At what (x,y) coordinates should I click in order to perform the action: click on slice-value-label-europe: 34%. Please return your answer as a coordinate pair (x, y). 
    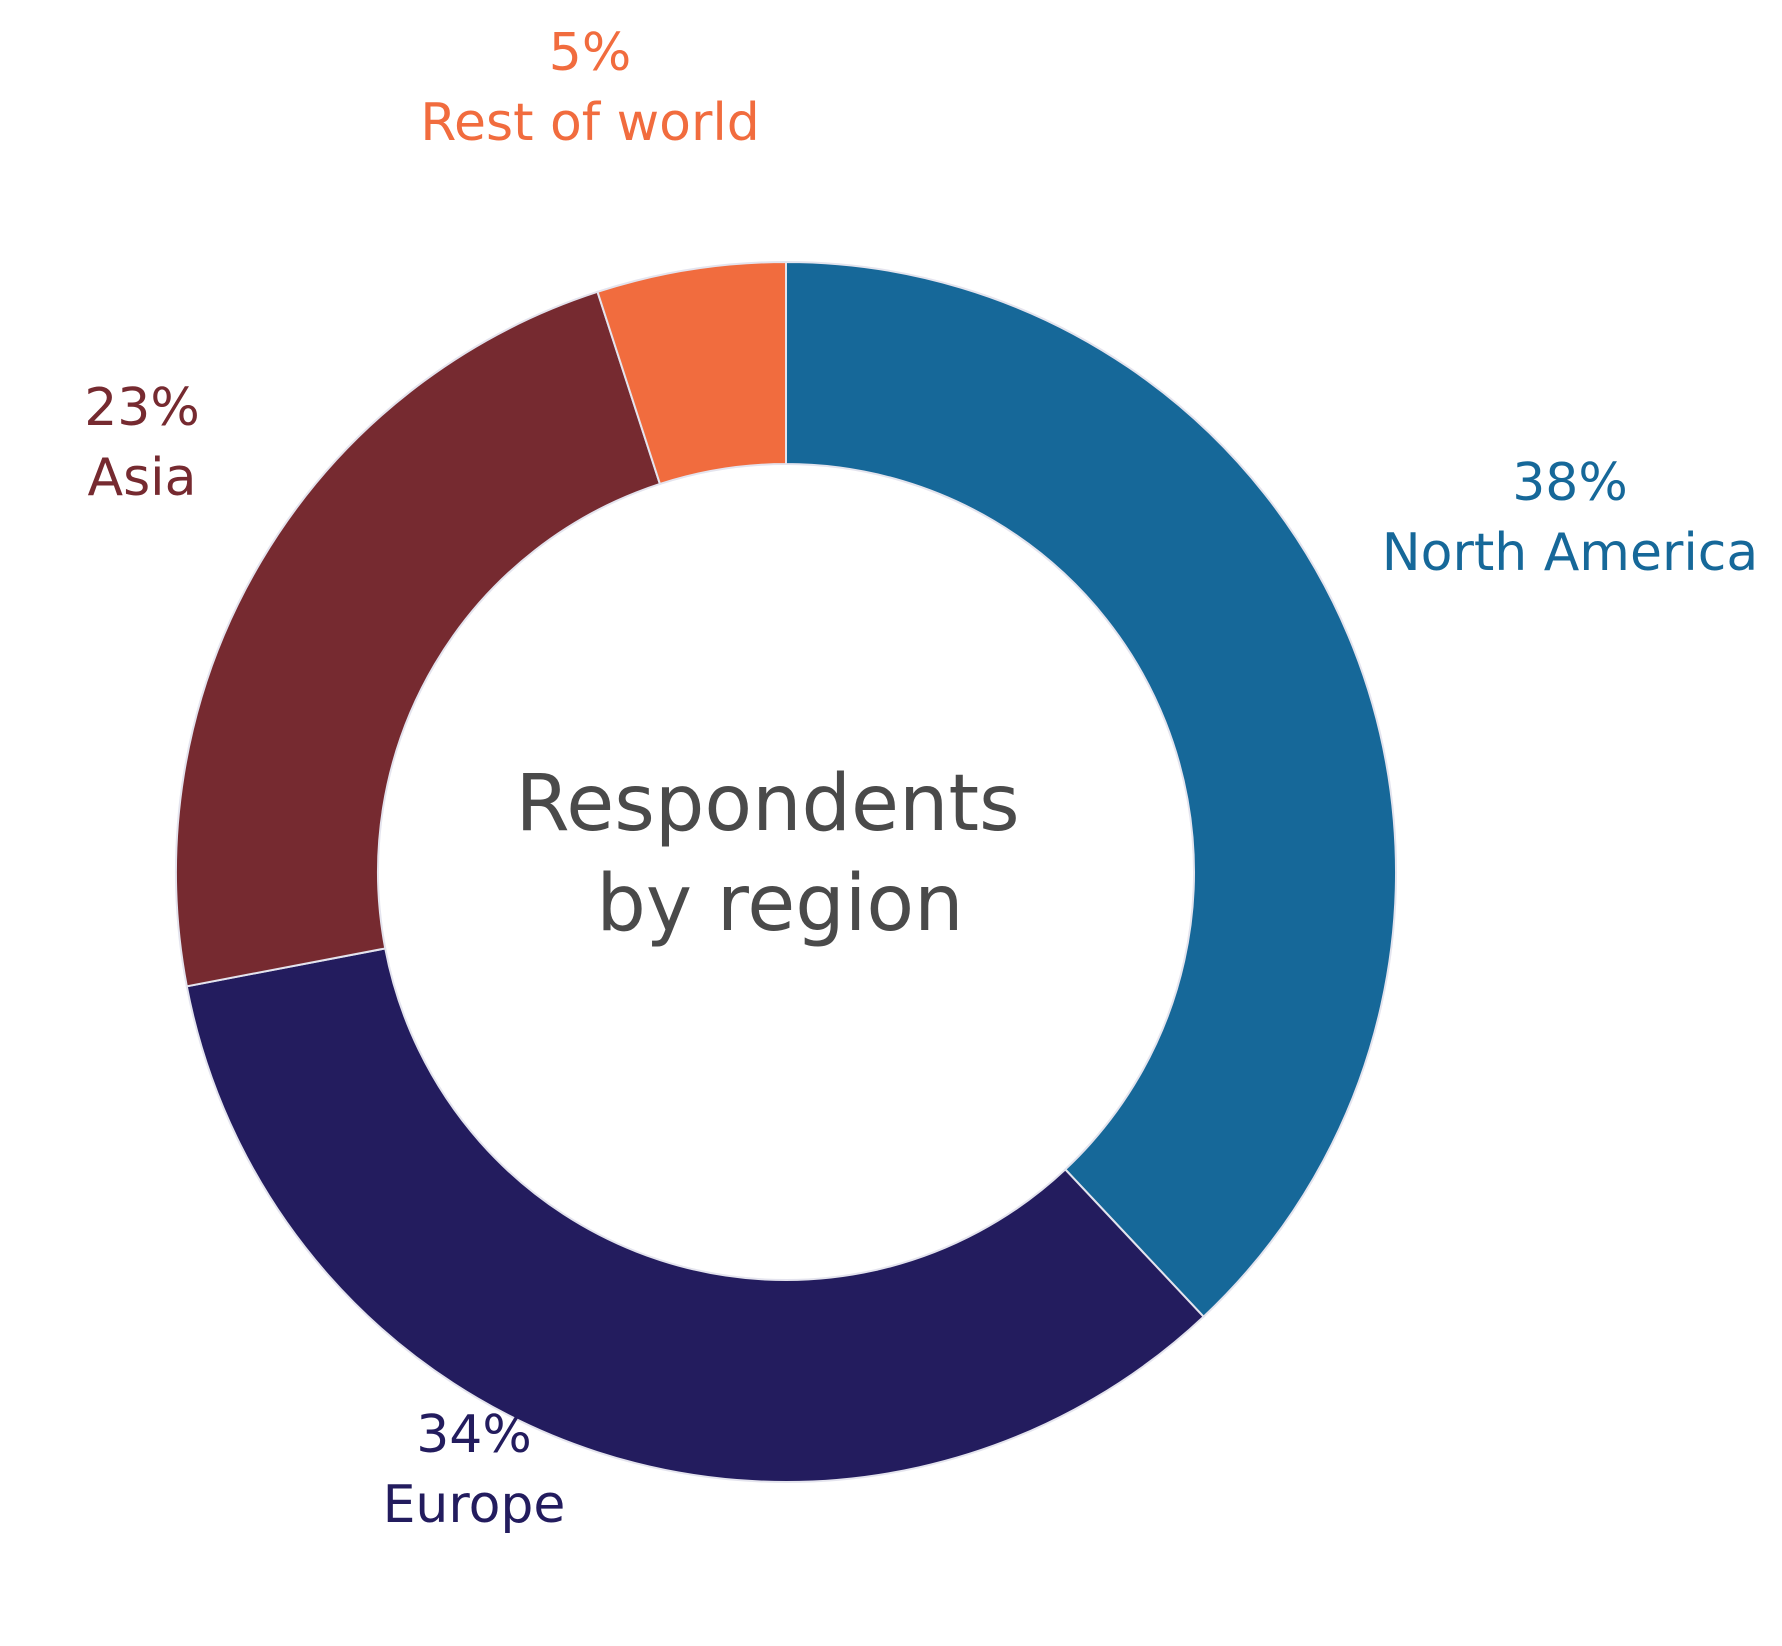
    Looking at the image, I should click on (474, 1435).